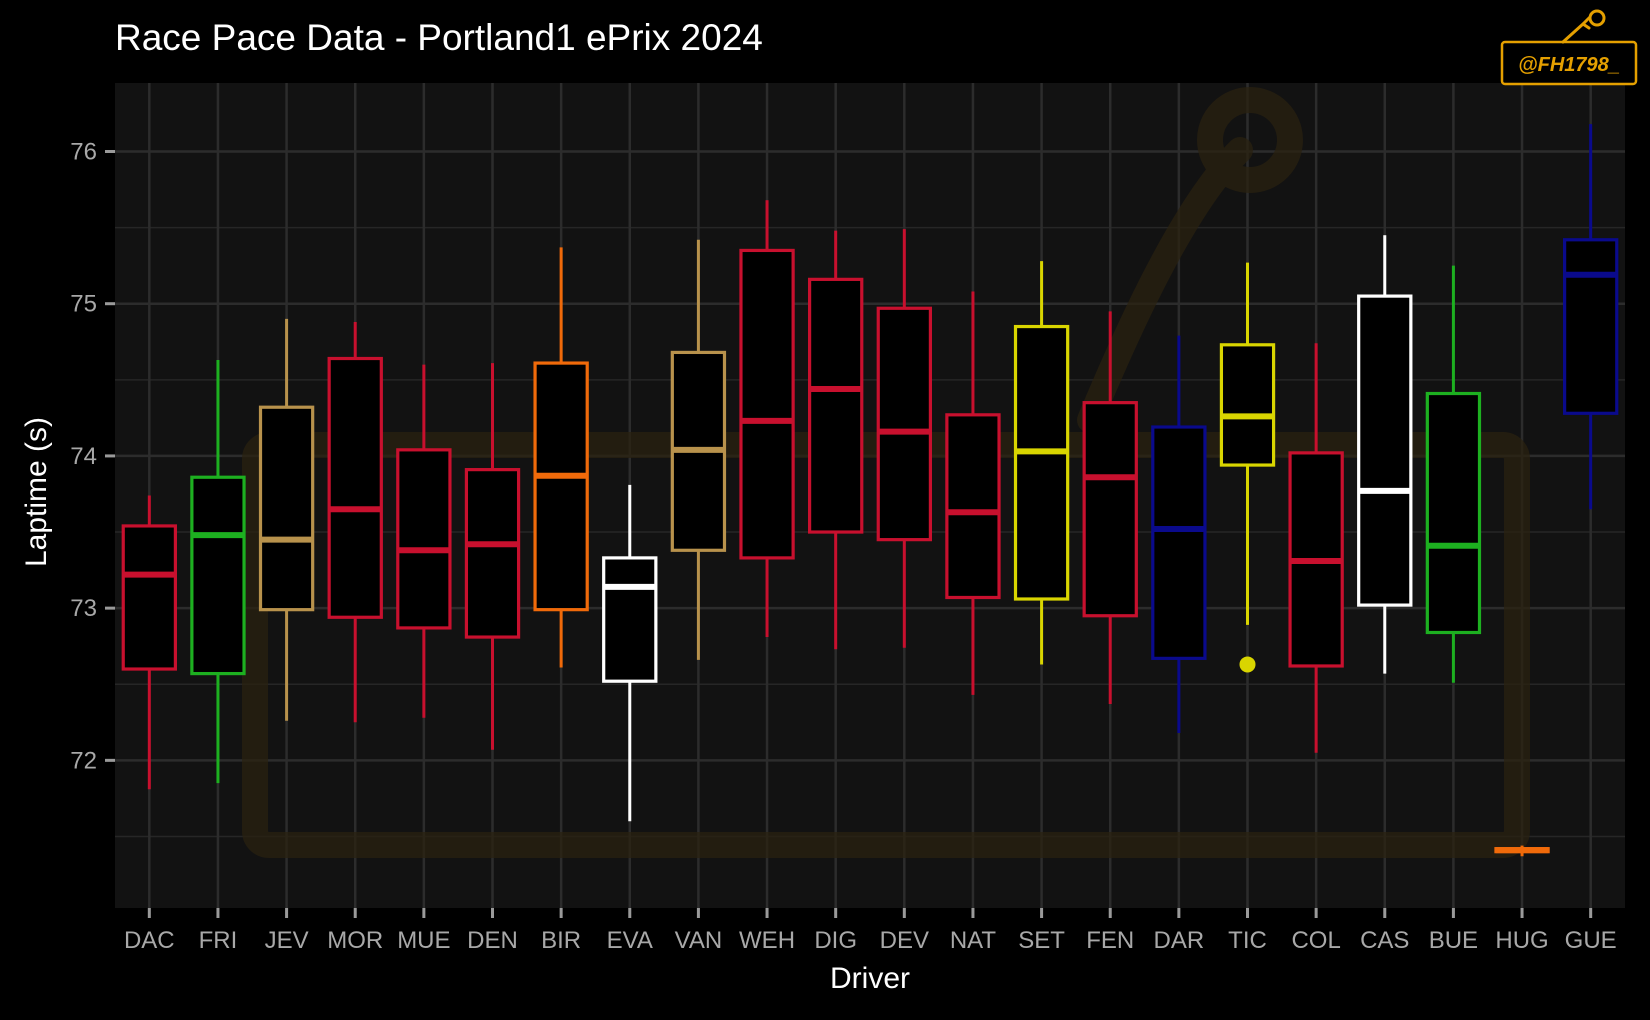 The width and height of the screenshot is (1650, 1020). I want to click on box-dev, so click(904, 438).